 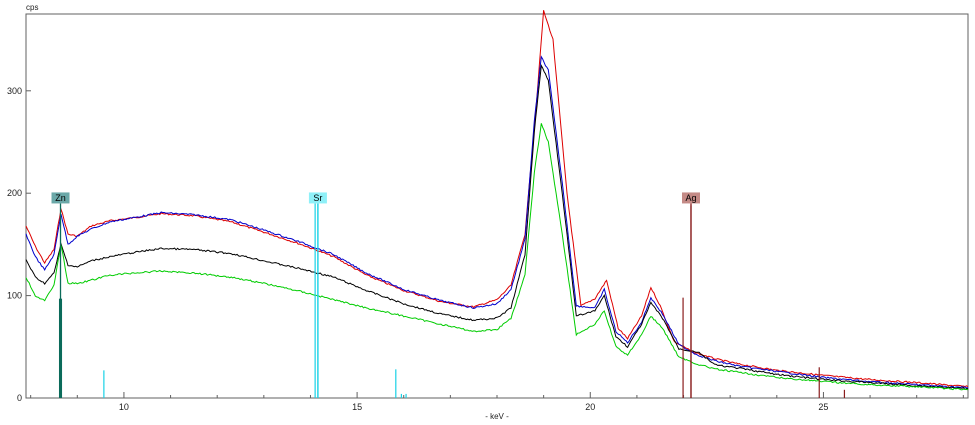 I want to click on x-axis-label: - keV -, so click(x=497, y=416).